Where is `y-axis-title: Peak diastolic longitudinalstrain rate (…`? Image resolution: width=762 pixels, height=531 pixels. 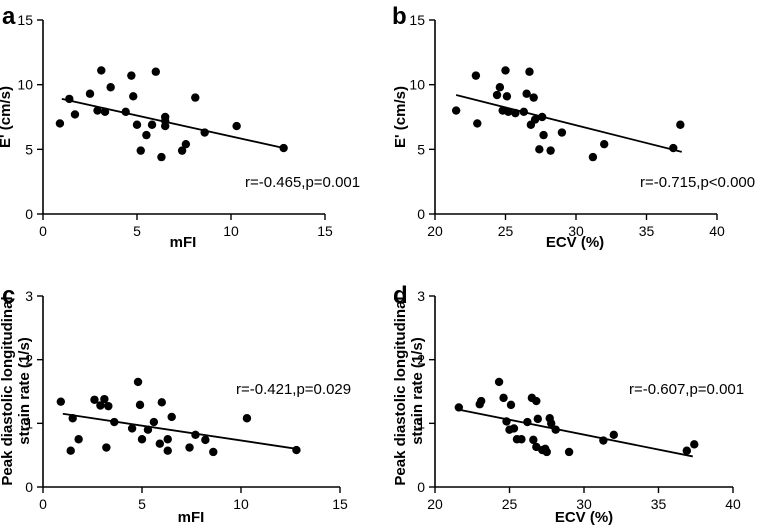
y-axis-title: Peak diastolic longitudinalstrain rate (… is located at coordinates (409, 390).